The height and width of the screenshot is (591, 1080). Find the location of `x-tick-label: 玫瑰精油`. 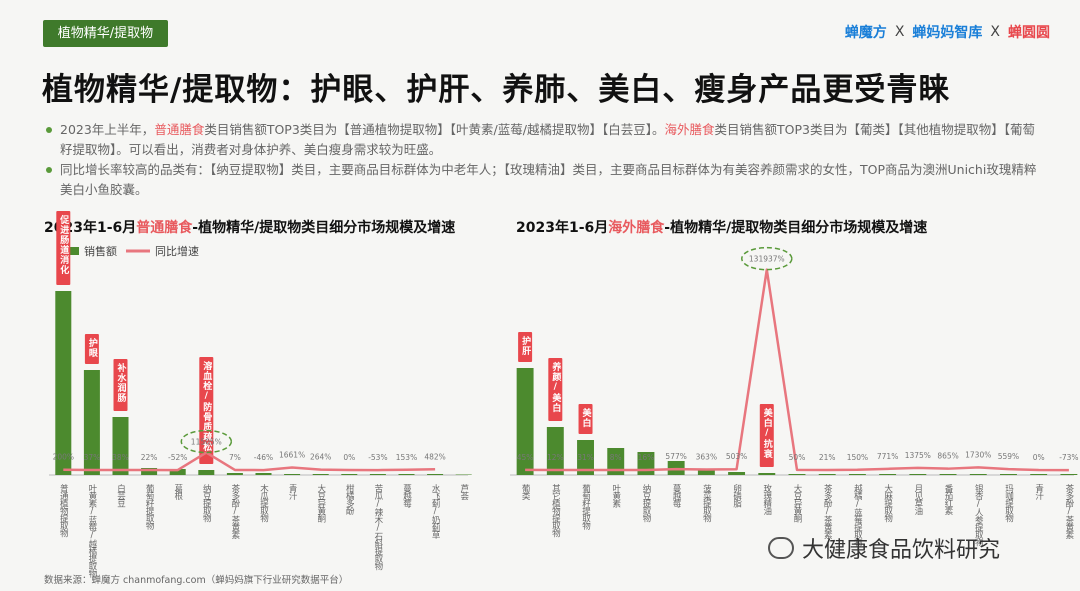

x-tick-label: 玫瑰精油 is located at coordinates (767, 499).